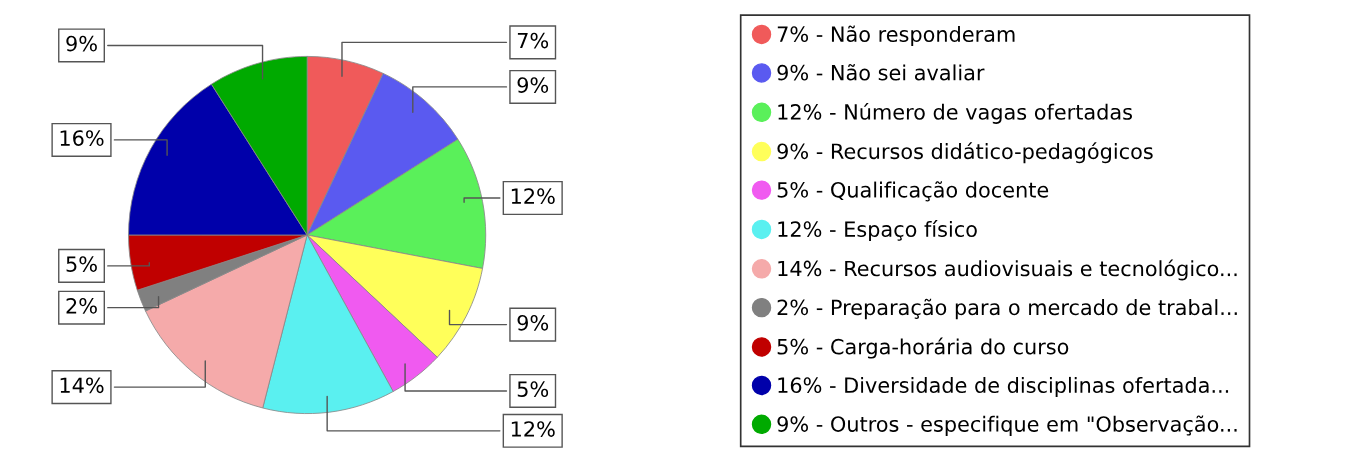 The image size is (1365, 470). What do you see at coordinates (965, 153) in the screenshot?
I see `legend-label: 9% - Recursos didático-pedagógicos` at bounding box center [965, 153].